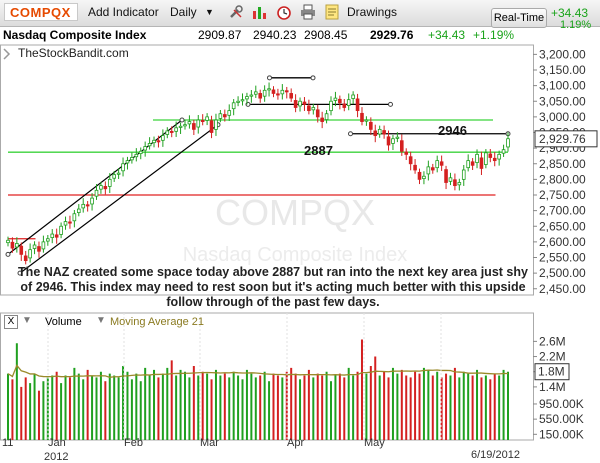  What do you see at coordinates (236, 12) in the screenshot?
I see `wrench-icon` at bounding box center [236, 12].